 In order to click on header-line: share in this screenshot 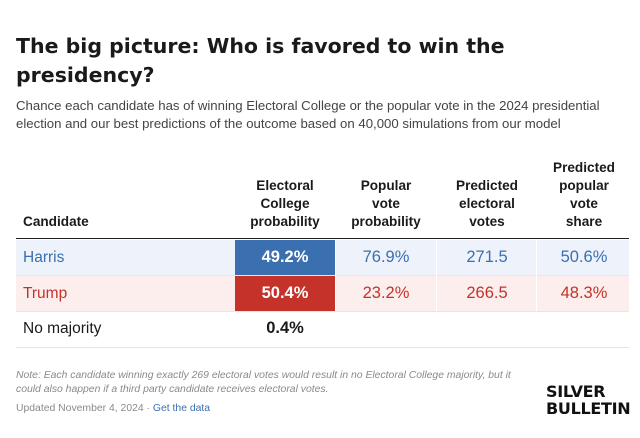, I will do `click(584, 221)`.